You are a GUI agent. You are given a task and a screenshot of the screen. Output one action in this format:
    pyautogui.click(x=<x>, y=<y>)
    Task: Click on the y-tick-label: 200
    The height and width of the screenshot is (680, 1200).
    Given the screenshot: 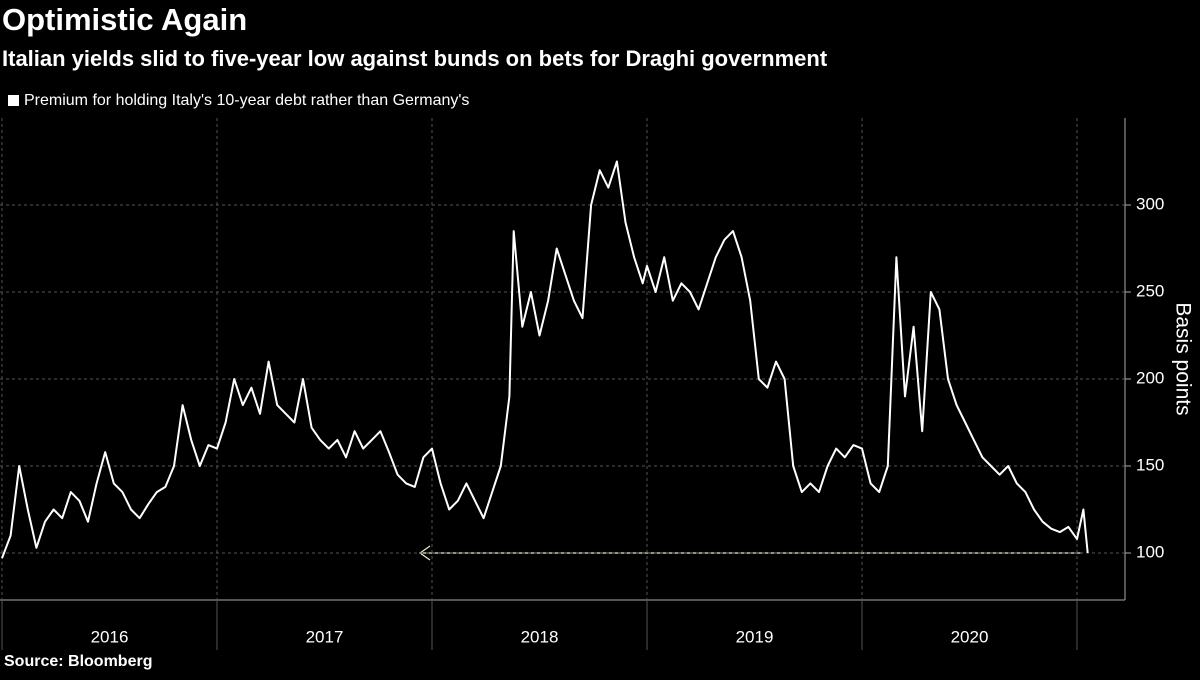 What is the action you would take?
    pyautogui.click(x=1150, y=377)
    